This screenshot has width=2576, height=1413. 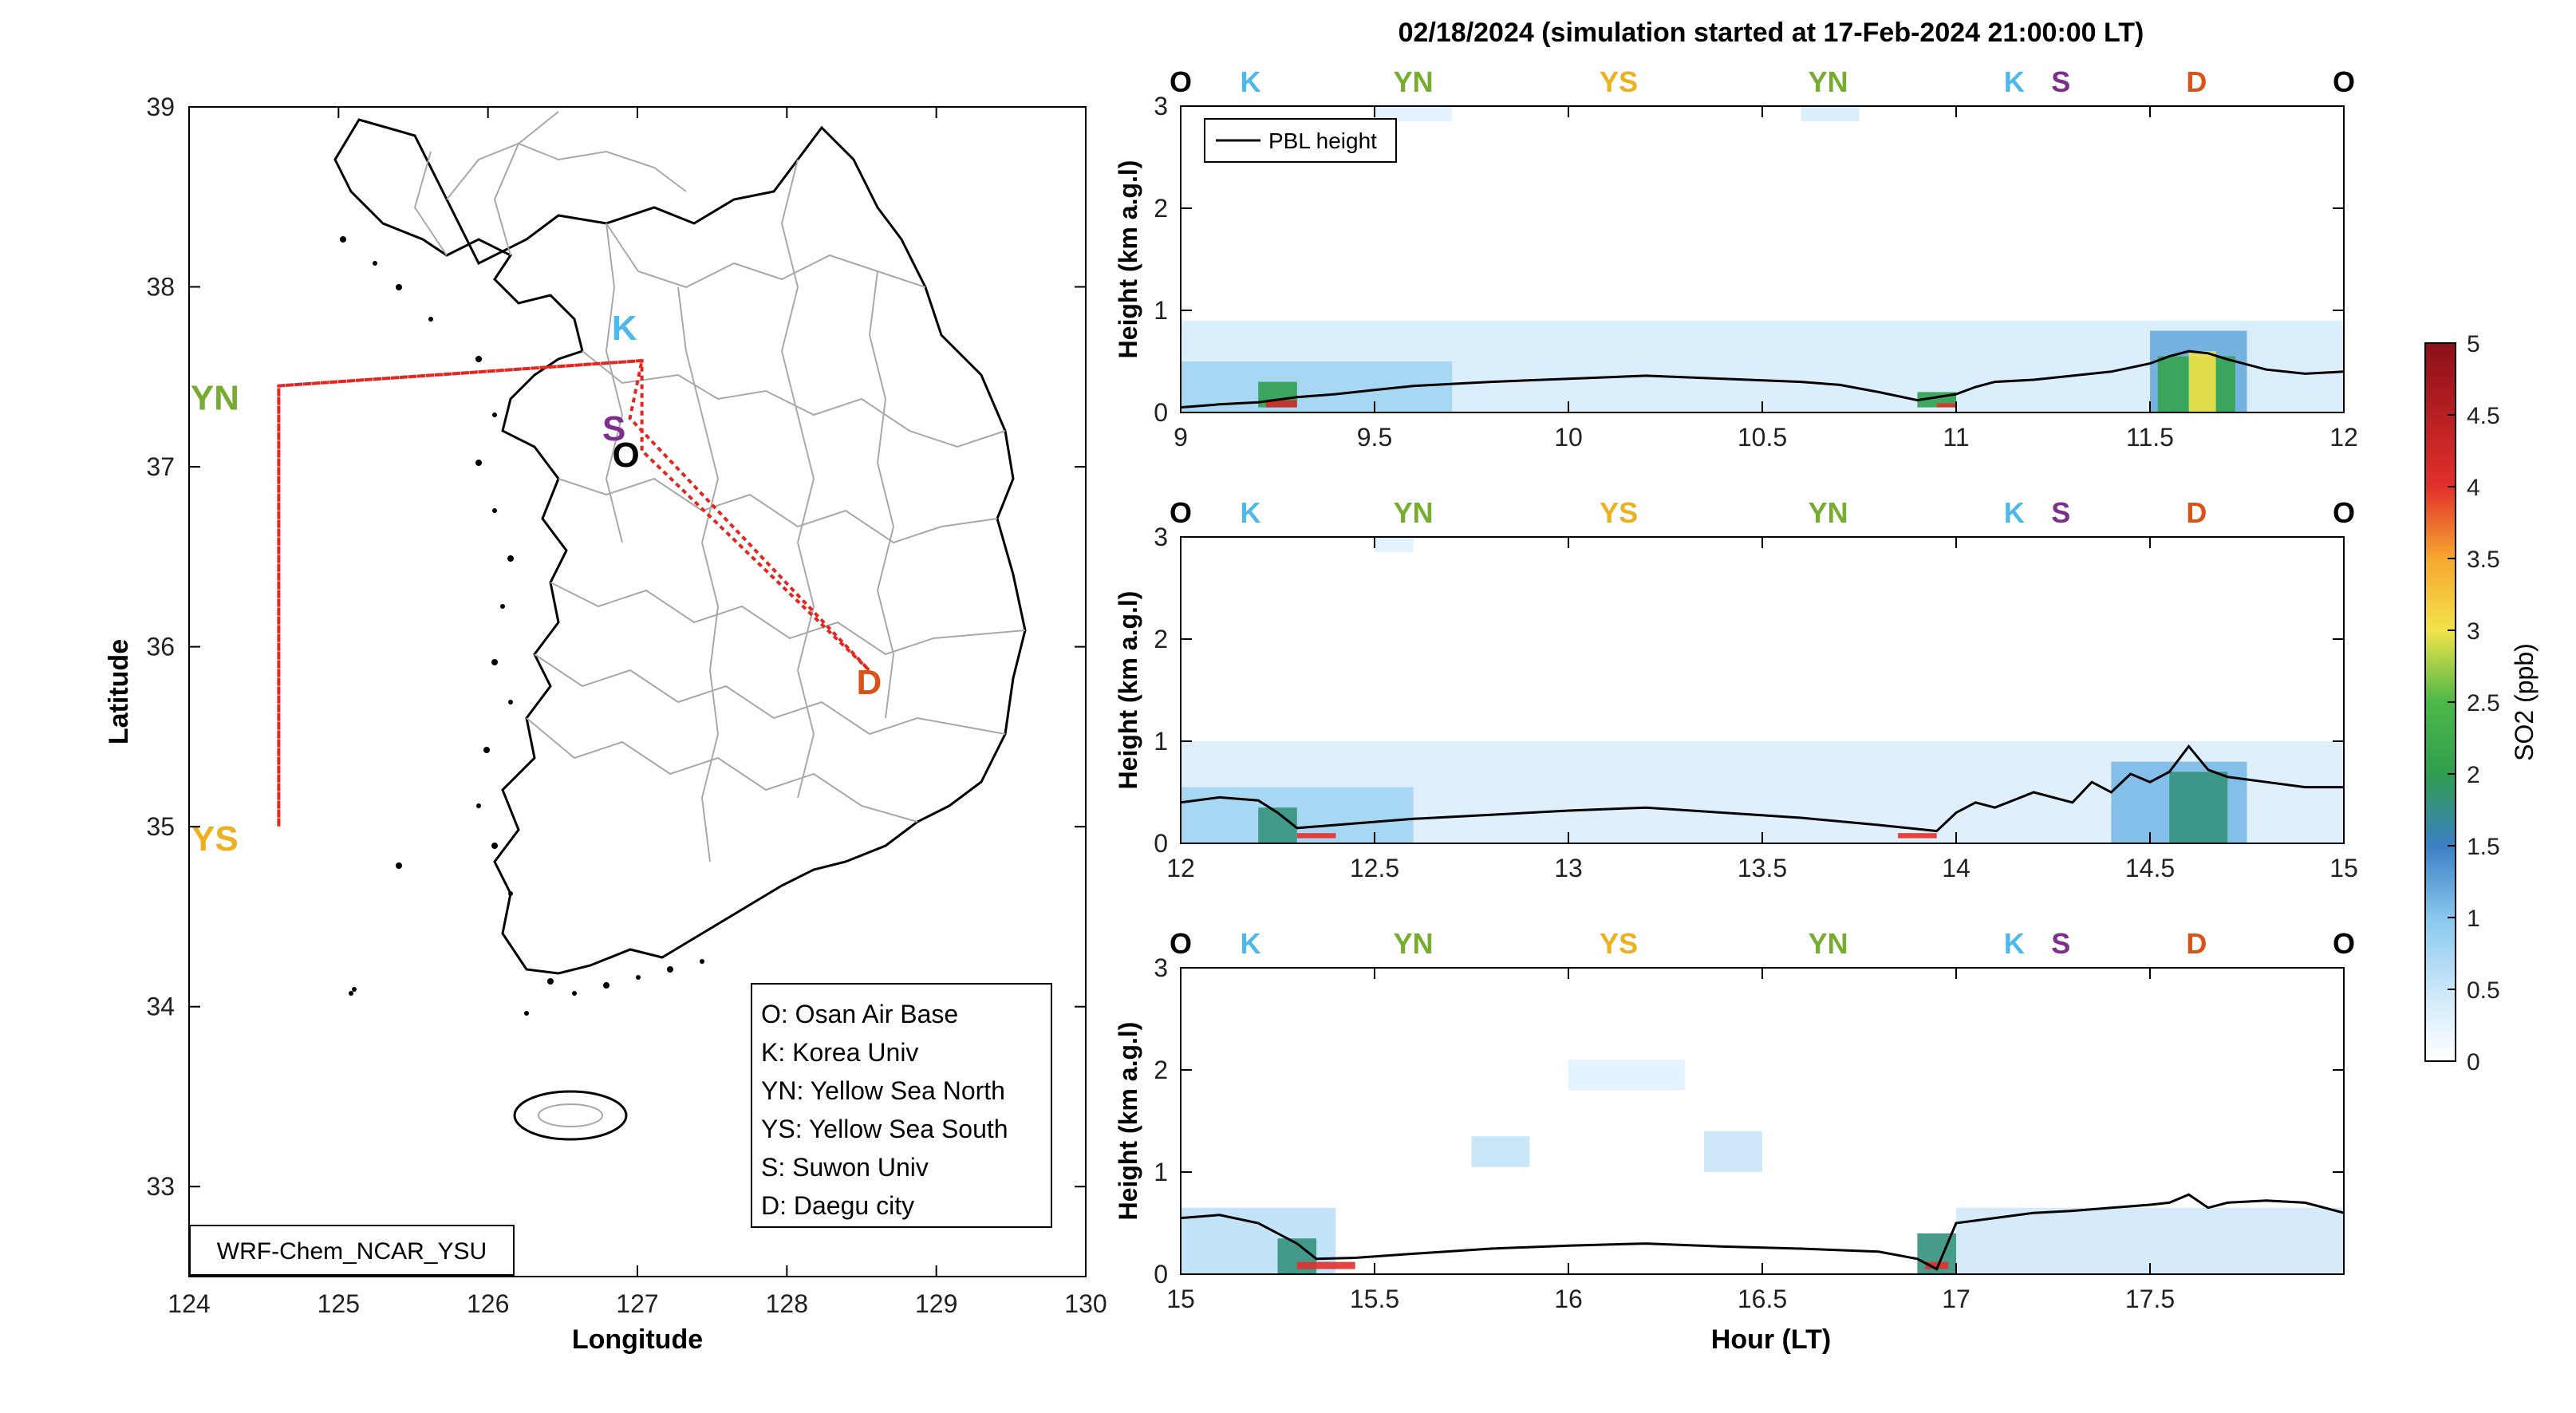 What do you see at coordinates (1374, 437) in the screenshot?
I see `x-tick-label: 9.5` at bounding box center [1374, 437].